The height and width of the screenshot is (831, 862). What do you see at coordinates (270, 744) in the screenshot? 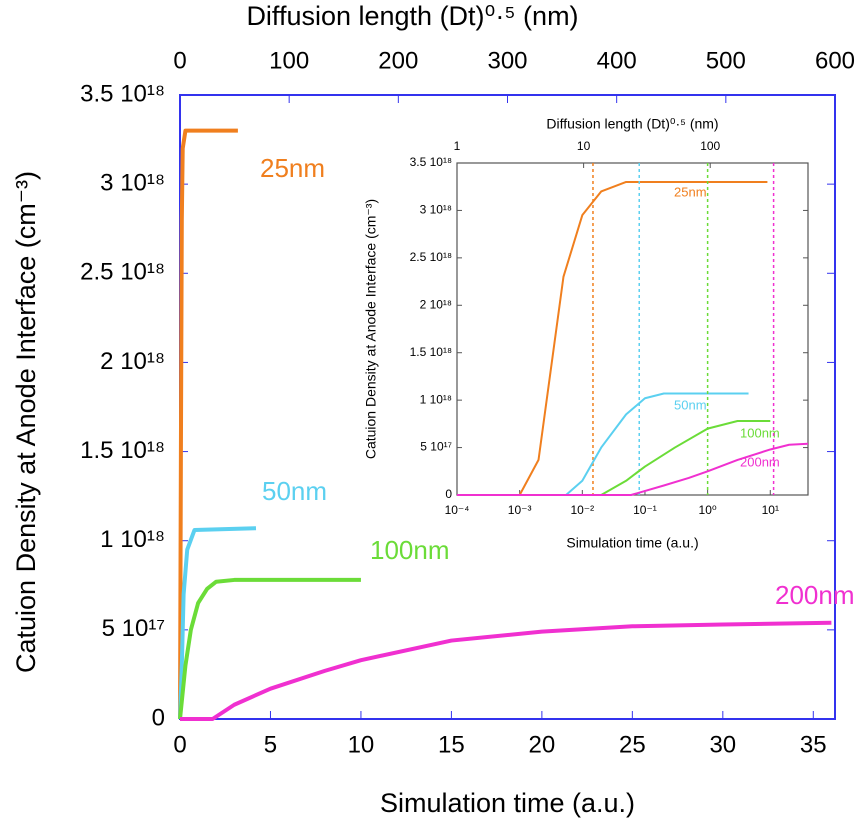
I see `x-tick-label: 5` at bounding box center [270, 744].